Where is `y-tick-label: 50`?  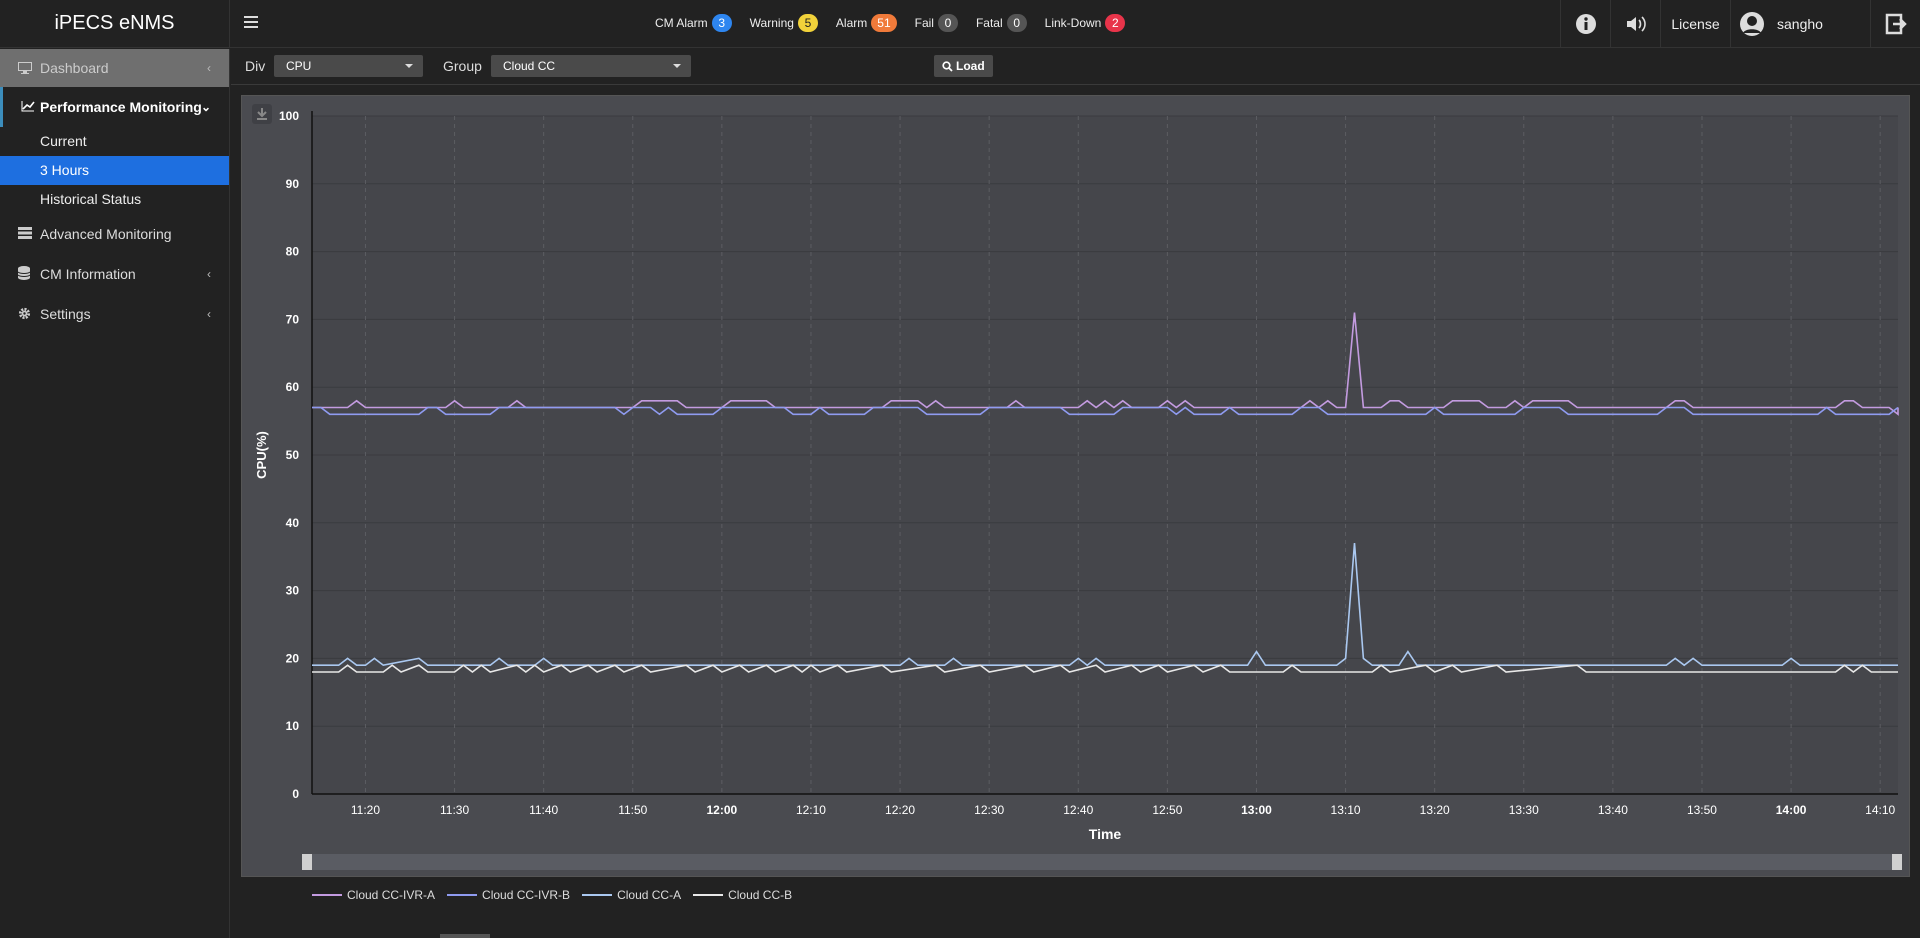 y-tick-label: 50 is located at coordinates (293, 455).